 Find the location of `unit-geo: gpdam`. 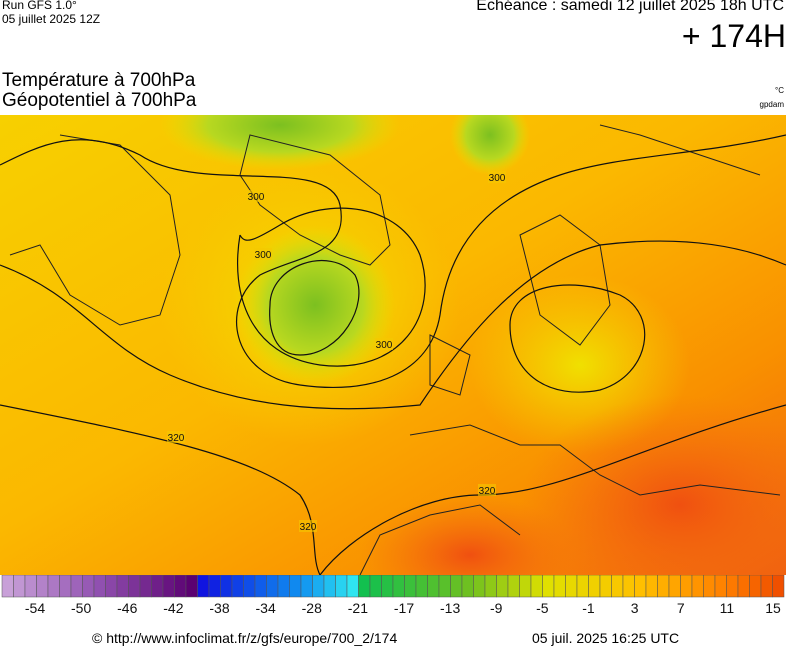

unit-geo: gpdam is located at coordinates (771, 104).